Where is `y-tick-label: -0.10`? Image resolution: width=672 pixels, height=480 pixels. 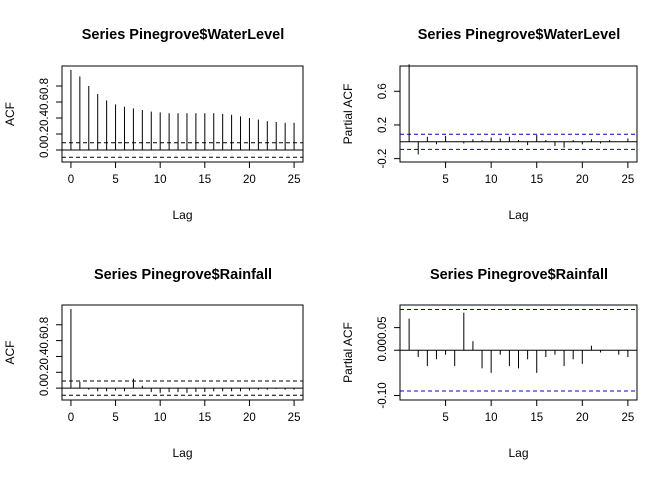 y-tick-label: -0.10 is located at coordinates (383, 395).